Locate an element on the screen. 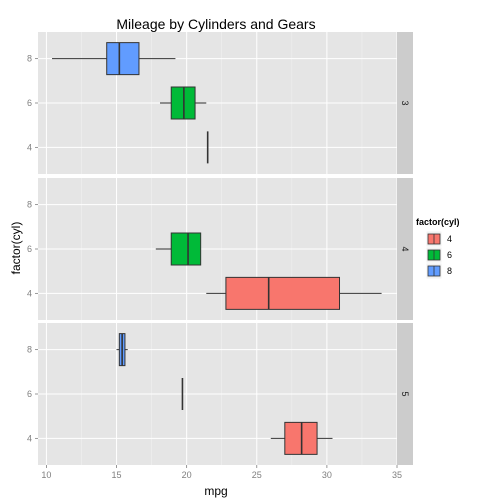  facet-strip-label: 4 is located at coordinates (405, 248).